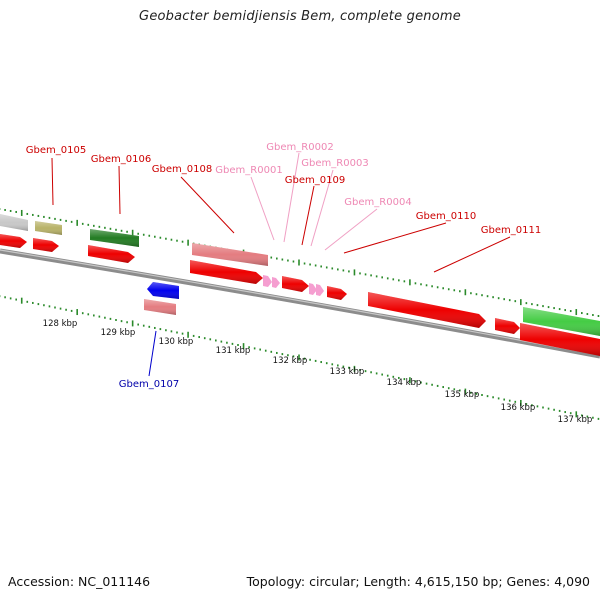 The height and width of the screenshot is (600, 600). Describe the element at coordinates (276, 282) in the screenshot. I see `trna-arrow-r0002` at that location.